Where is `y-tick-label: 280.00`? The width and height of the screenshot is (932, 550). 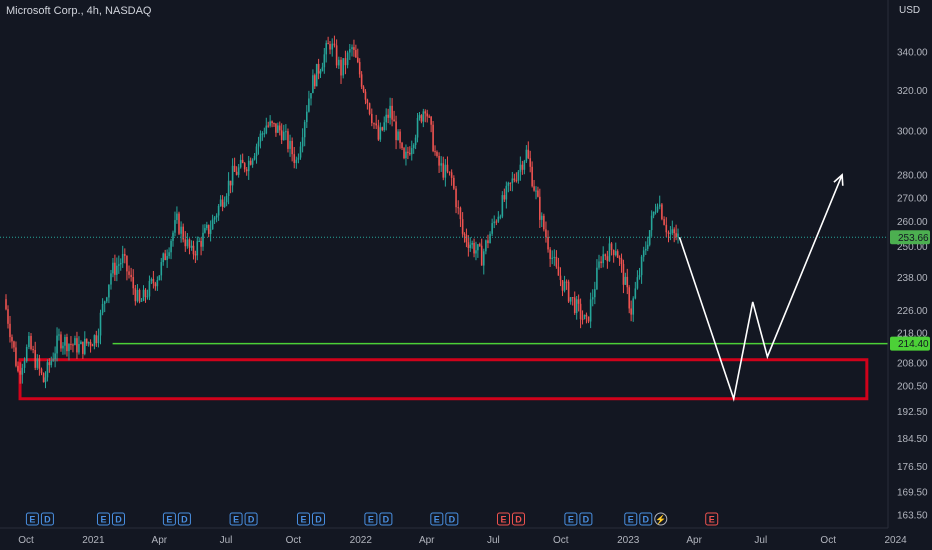 y-tick-label: 280.00 is located at coordinates (912, 175).